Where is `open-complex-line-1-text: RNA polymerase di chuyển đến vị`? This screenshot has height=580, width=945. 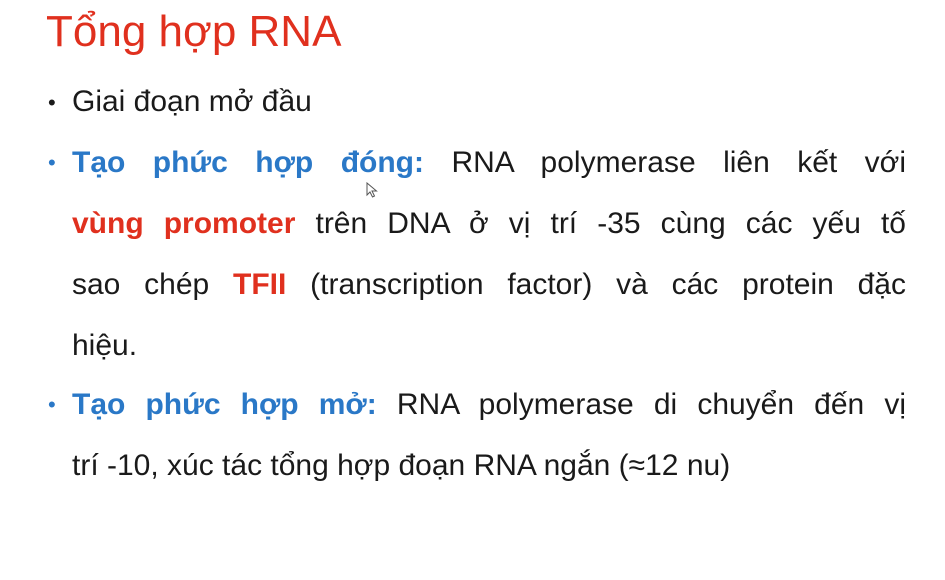
open-complex-line-1-text: RNA polymerase di chuyển đến vị is located at coordinates (651, 404).